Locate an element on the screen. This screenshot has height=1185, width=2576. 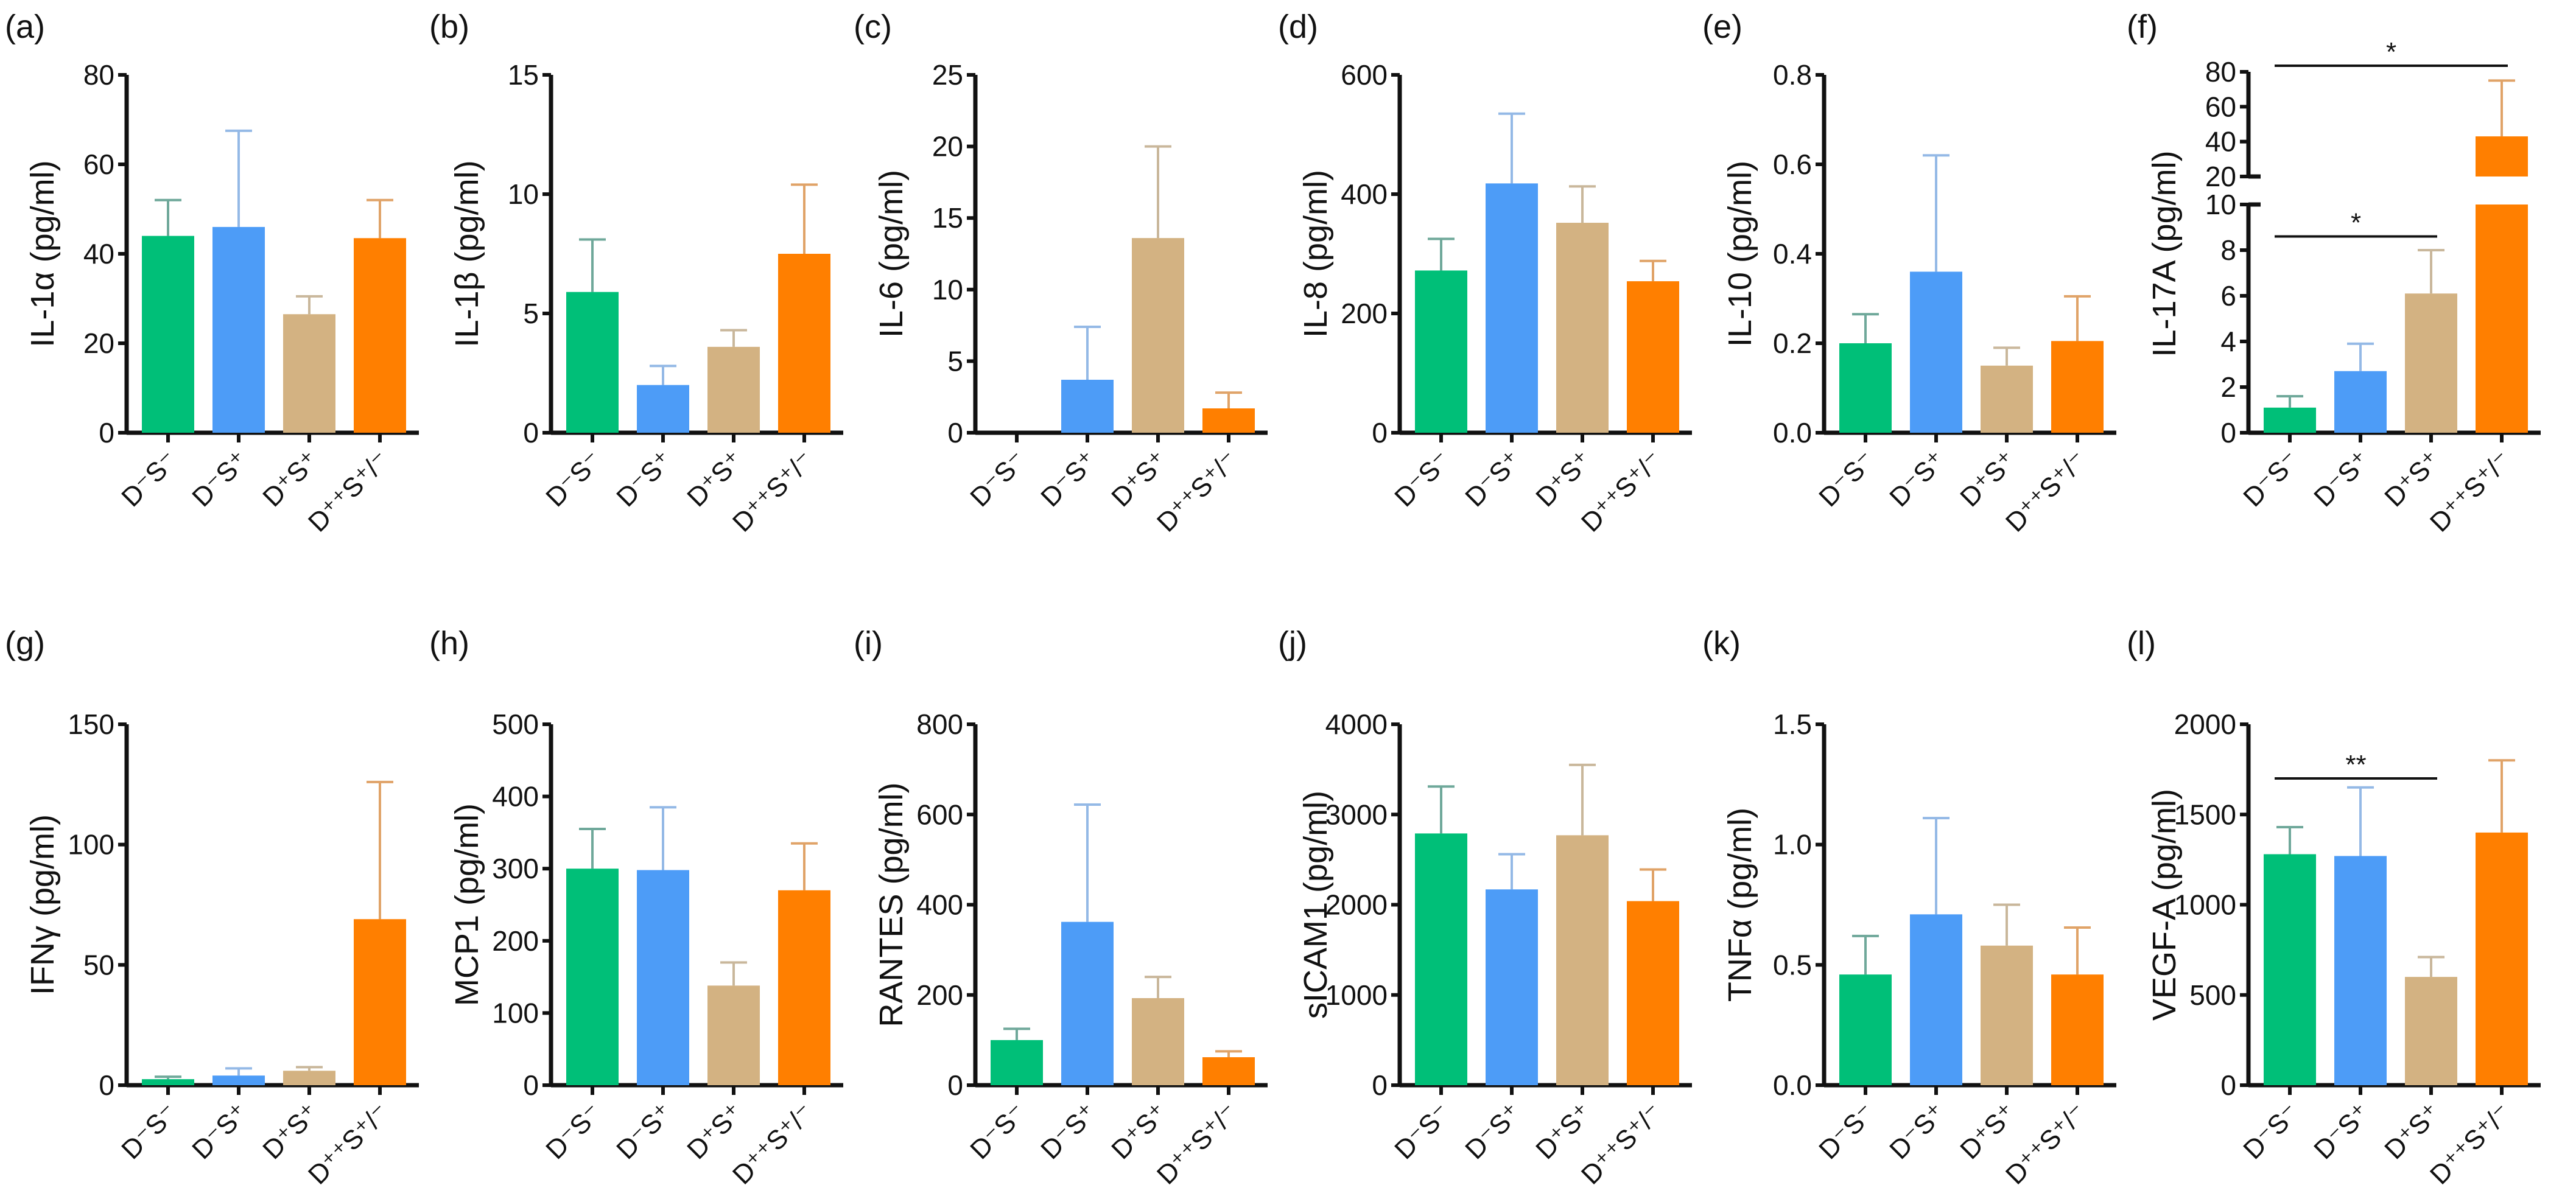
y-axis-label: IL-1β (pg/ml) is located at coordinates (467, 254).